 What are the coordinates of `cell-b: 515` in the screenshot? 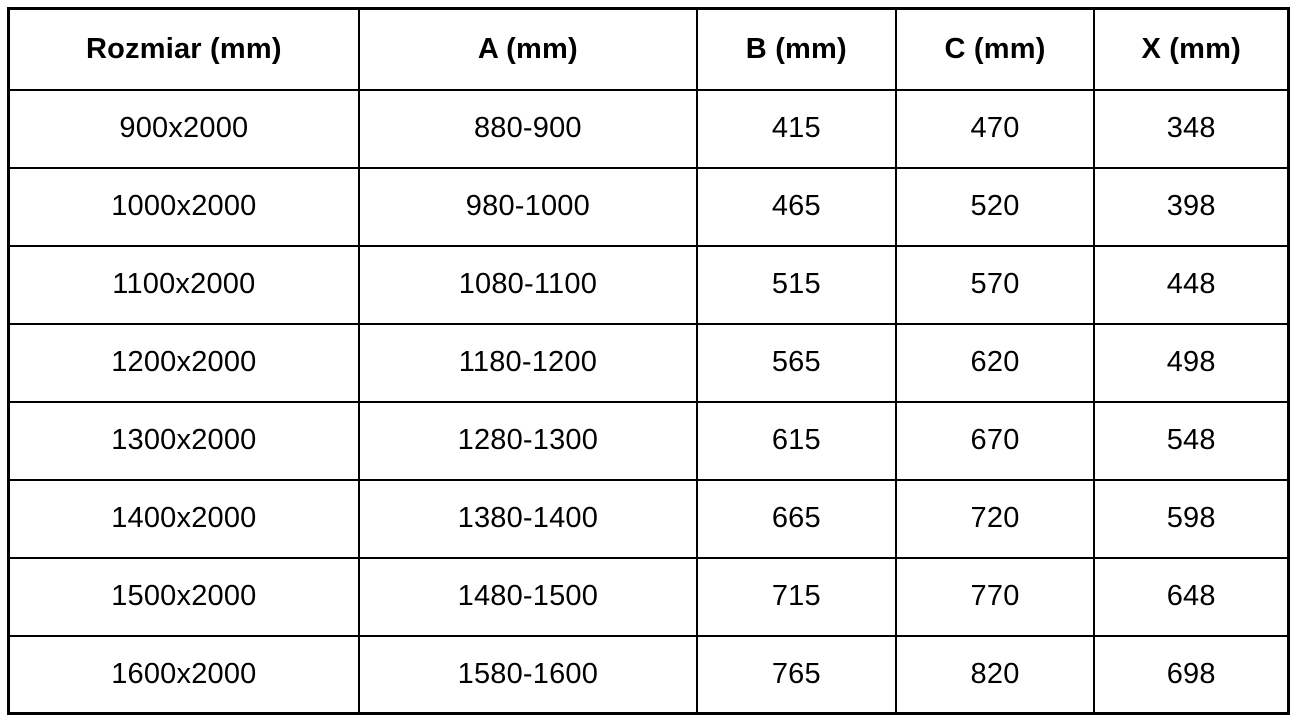 It's located at (796, 284).